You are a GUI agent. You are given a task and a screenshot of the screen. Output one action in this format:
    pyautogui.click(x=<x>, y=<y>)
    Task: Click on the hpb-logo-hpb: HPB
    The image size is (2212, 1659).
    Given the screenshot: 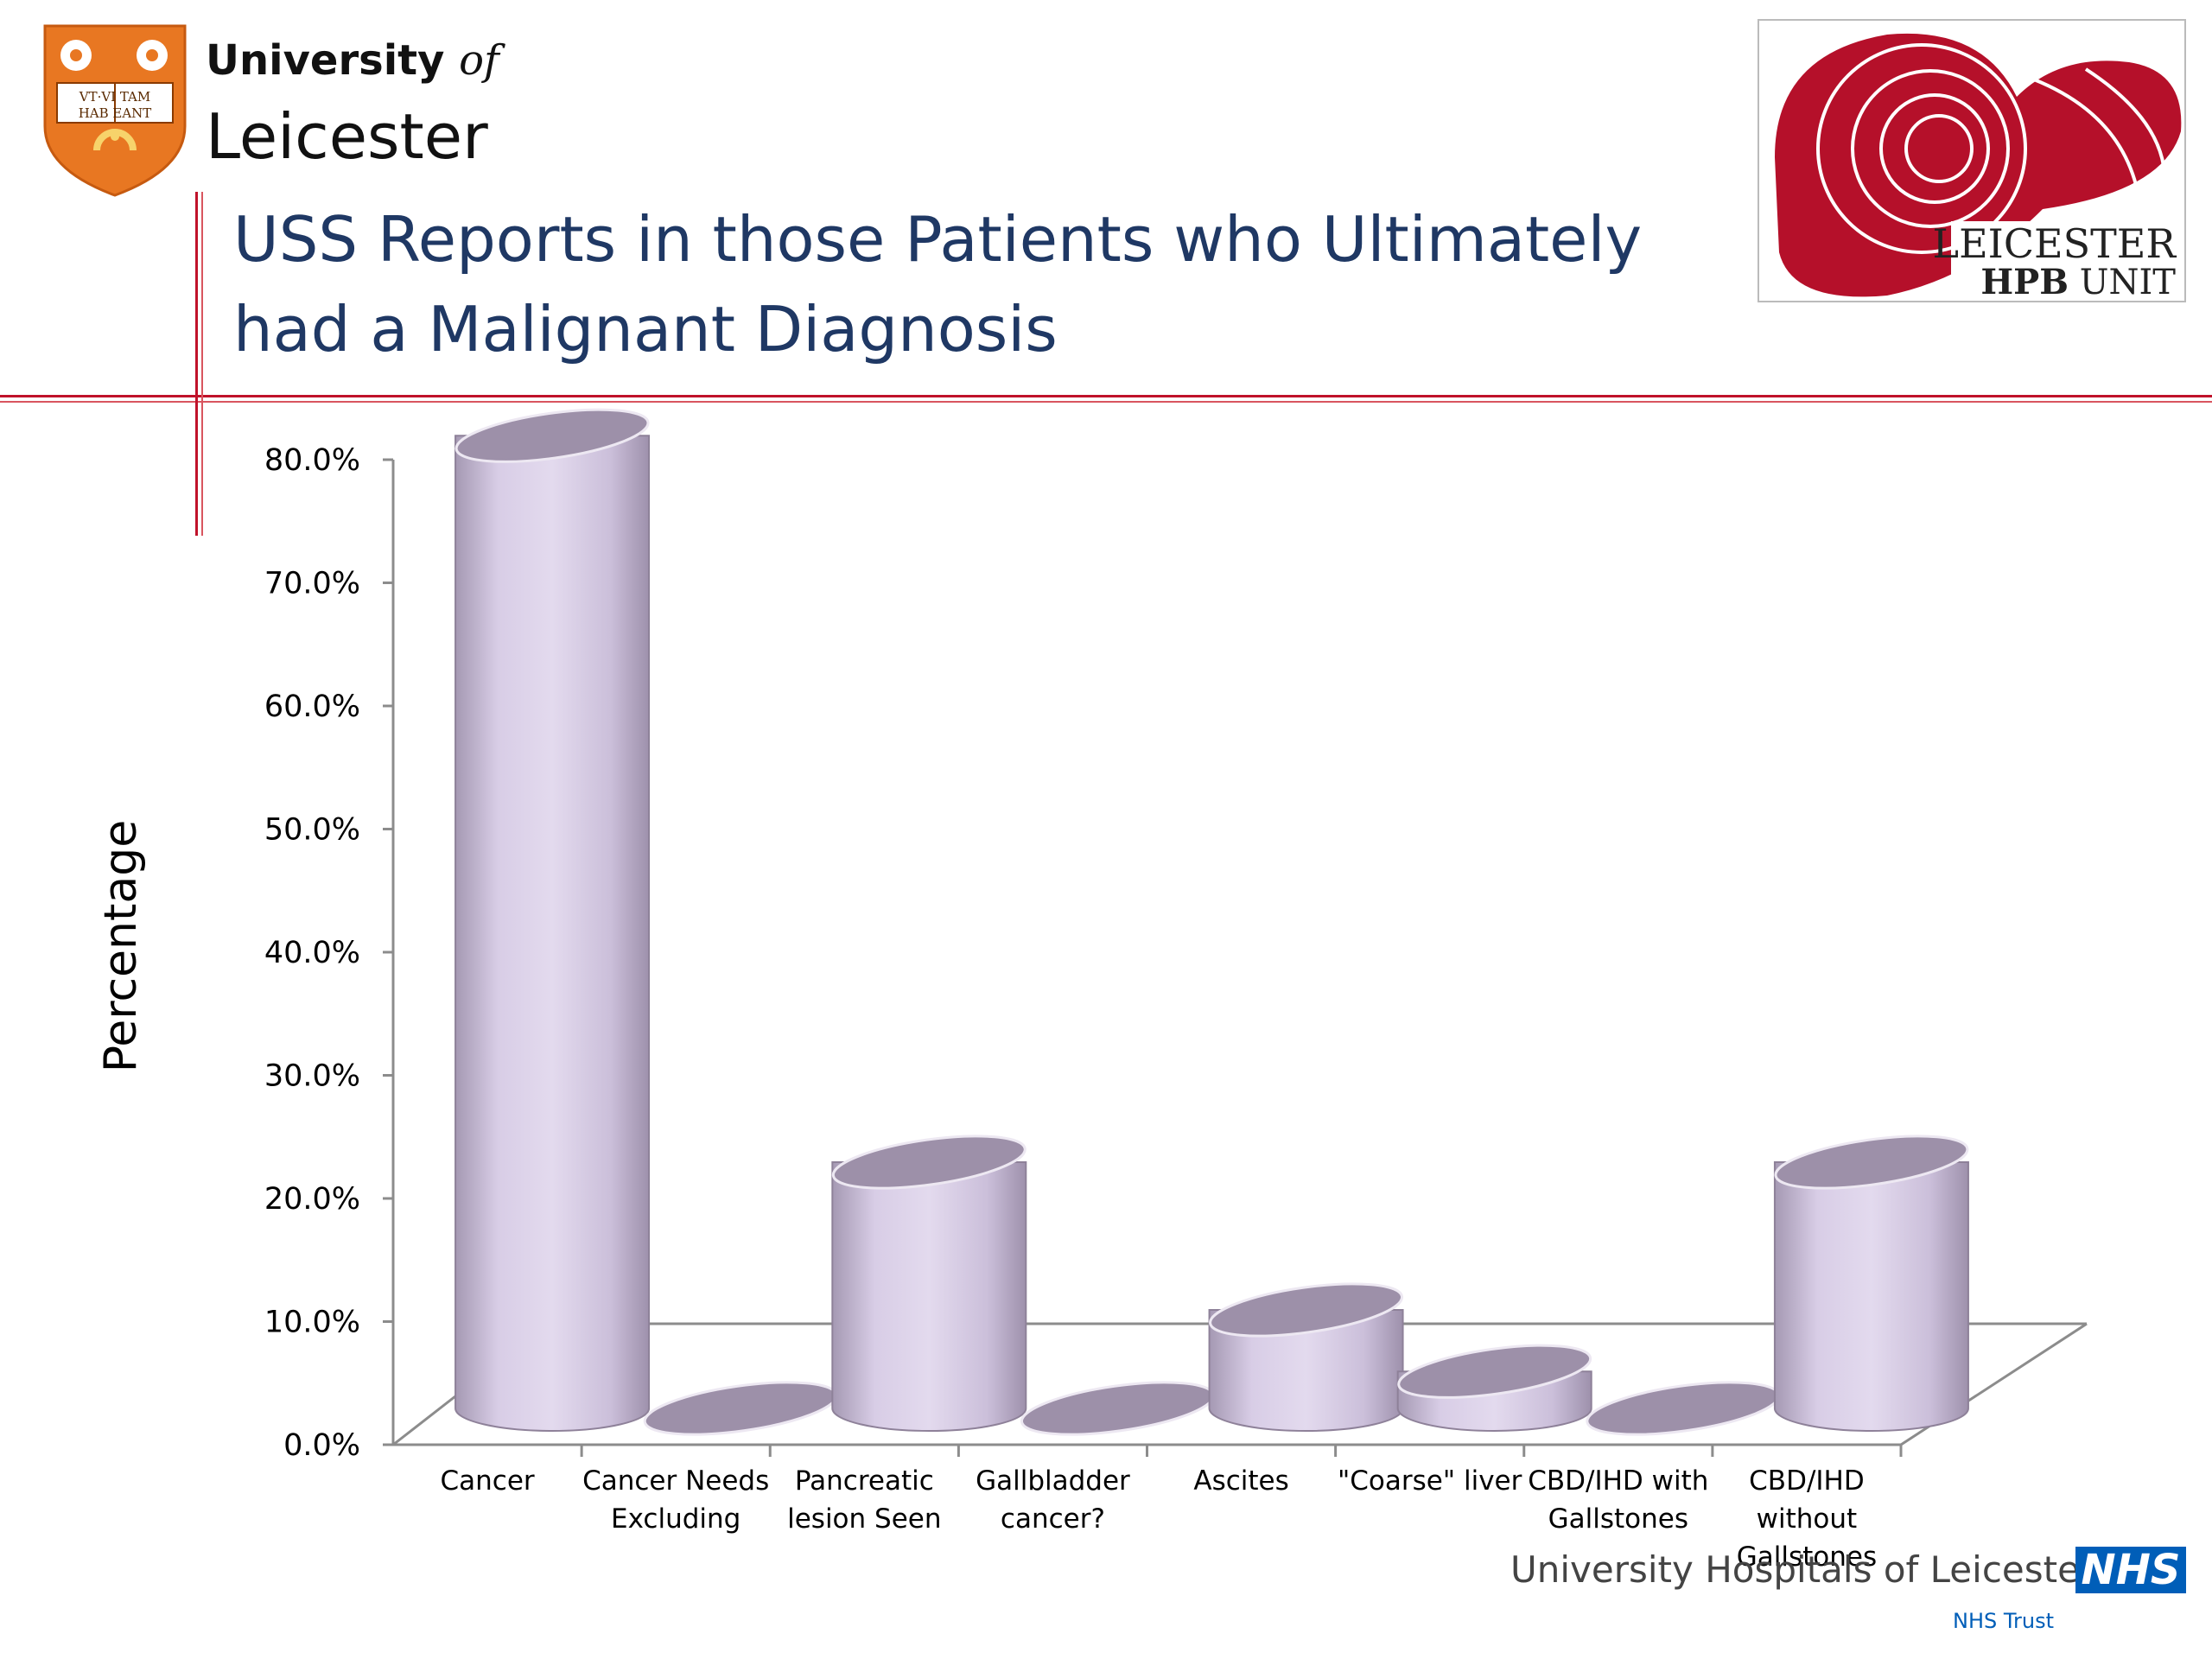 What is the action you would take?
    pyautogui.click(x=2024, y=282)
    